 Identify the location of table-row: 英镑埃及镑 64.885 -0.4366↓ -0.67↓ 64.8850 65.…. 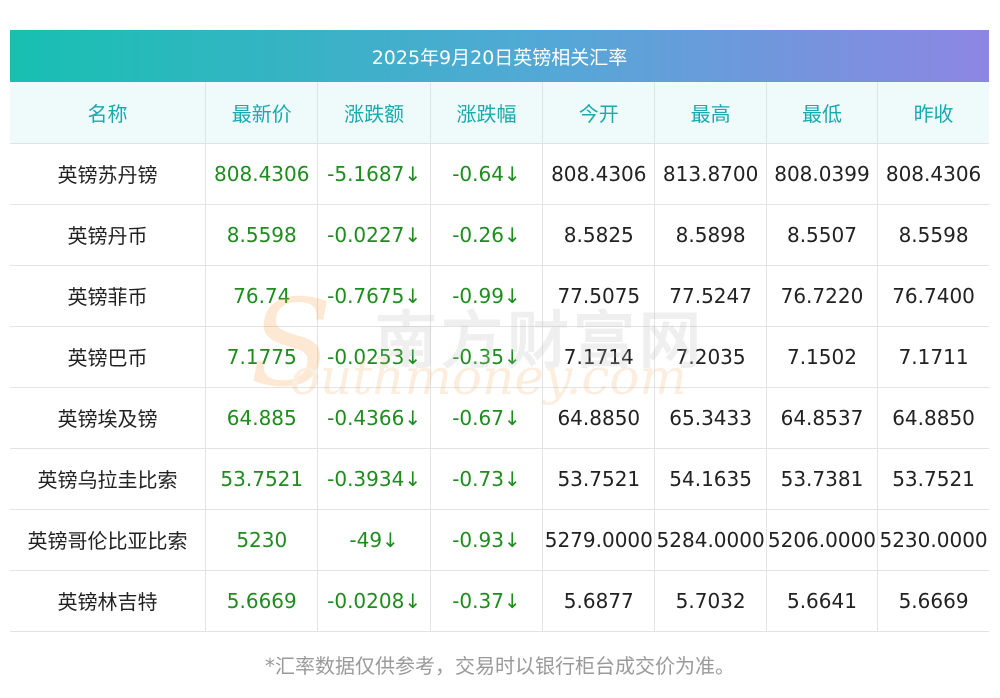
(499, 418).